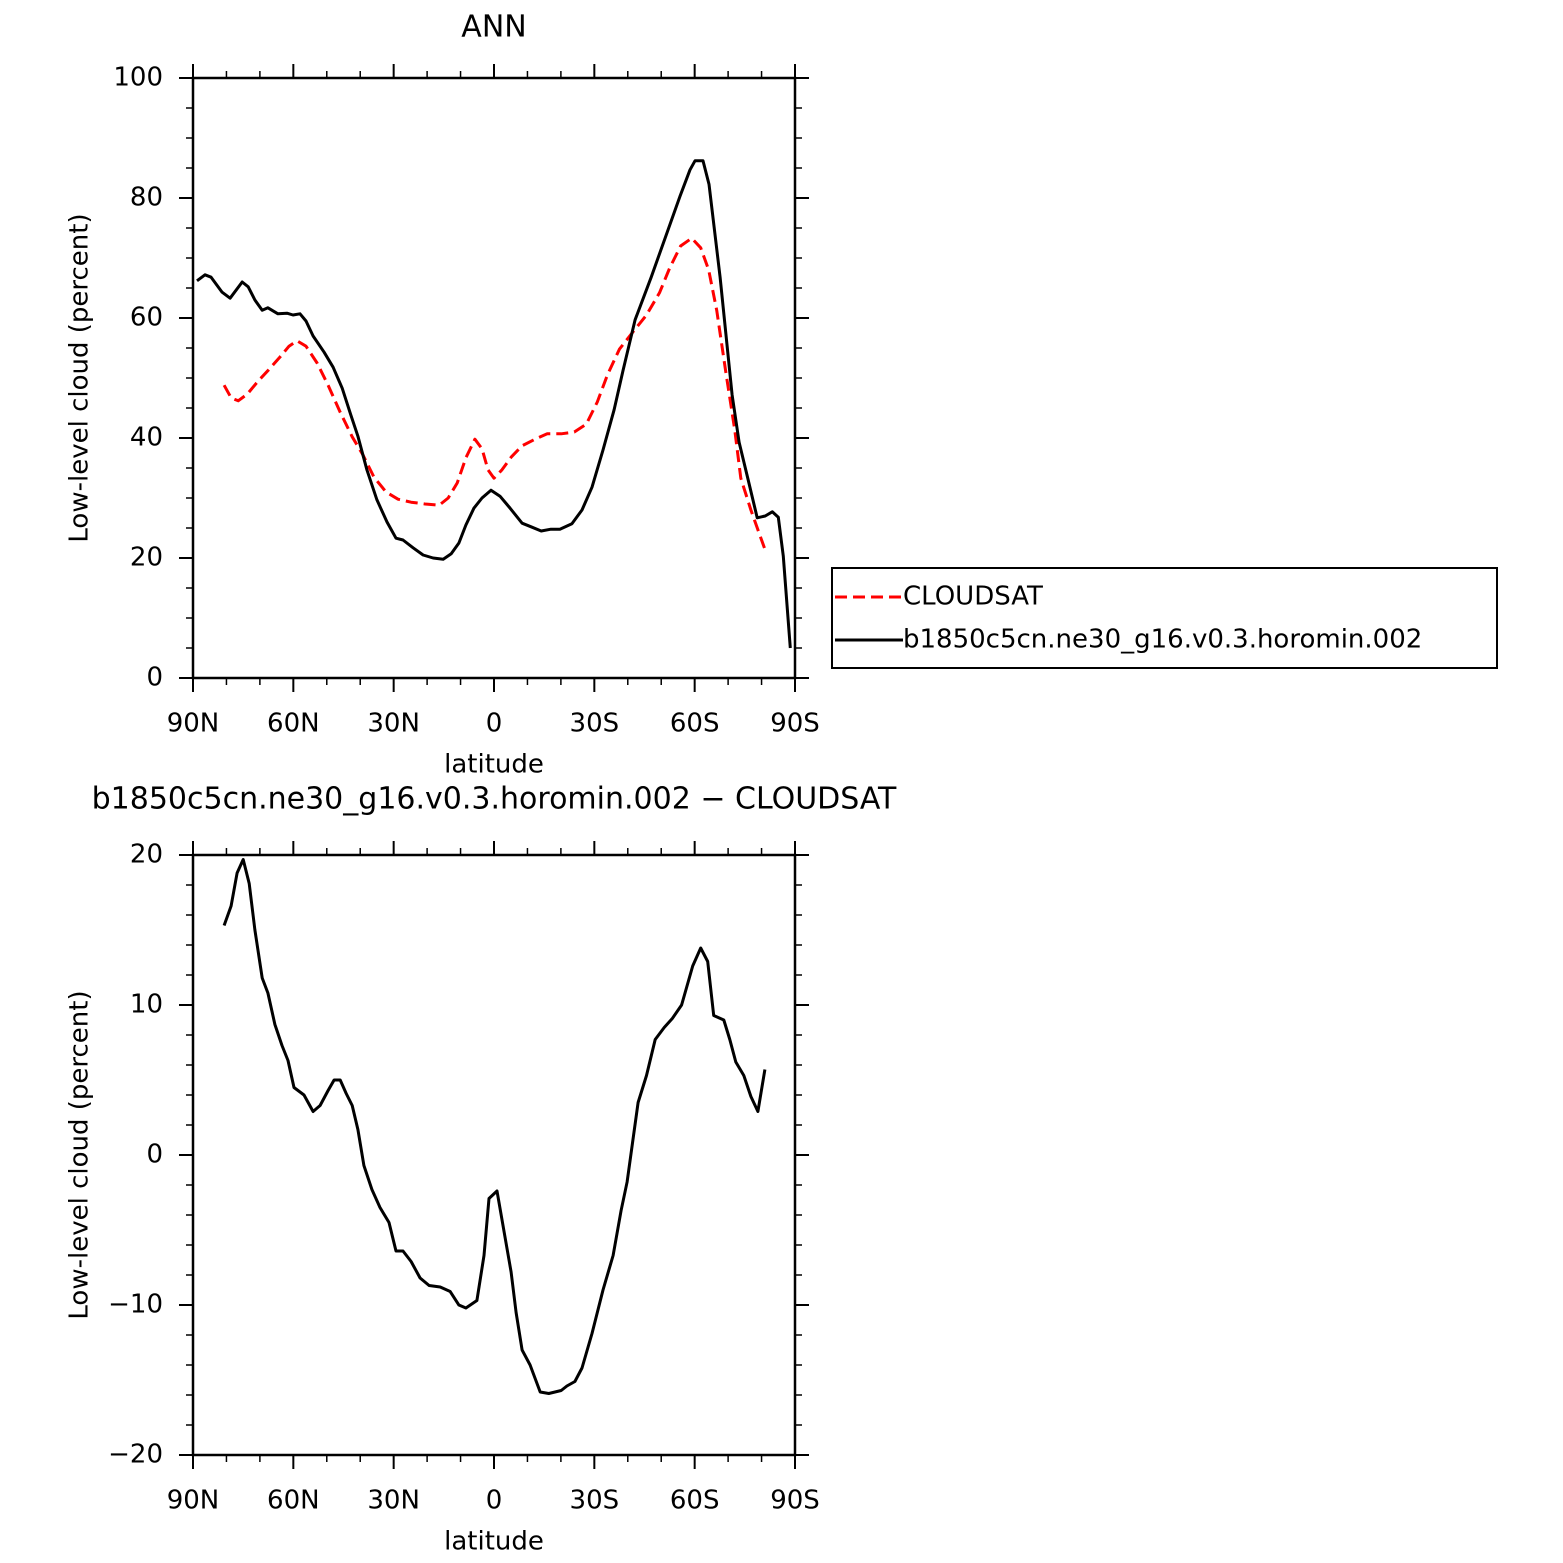 This screenshot has height=1563, width=1563. I want to click on chart-title: ANN, so click(493, 27).